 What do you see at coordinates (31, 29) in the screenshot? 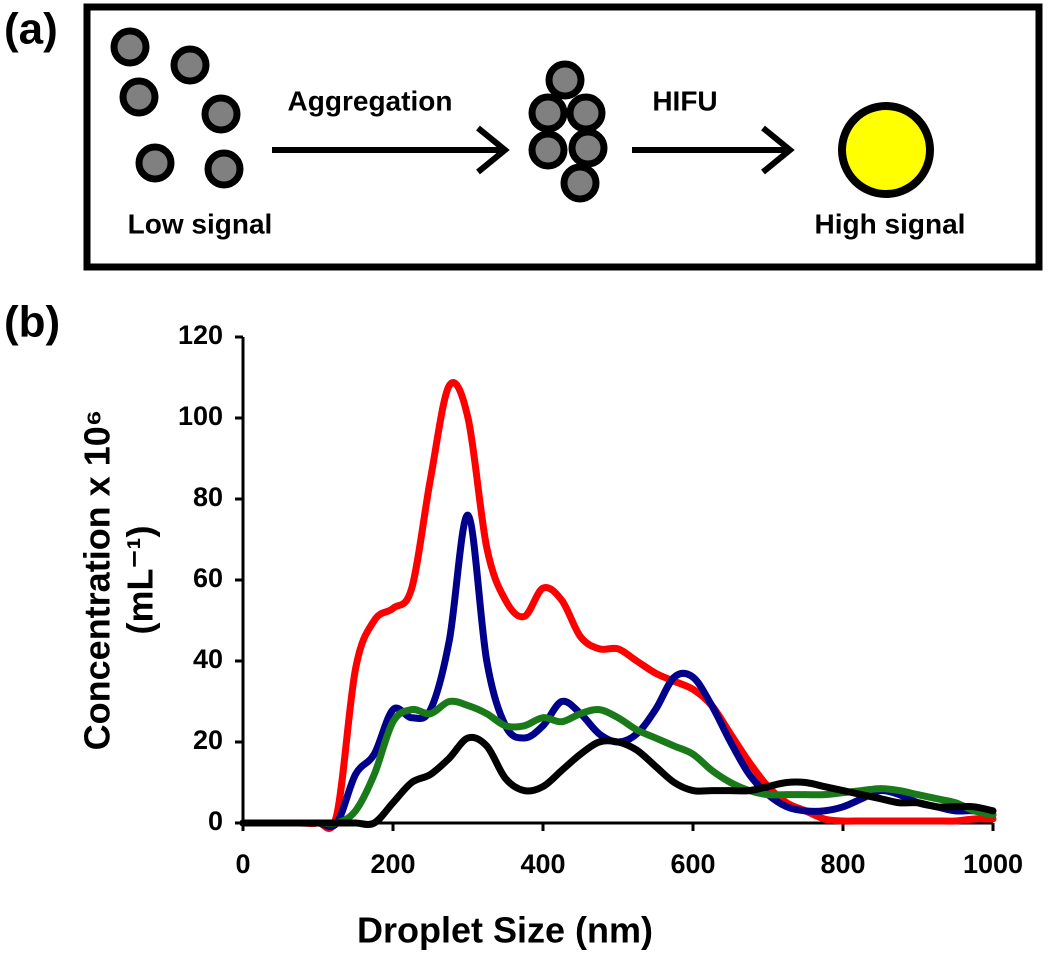
I see `panel-label: (a)` at bounding box center [31, 29].